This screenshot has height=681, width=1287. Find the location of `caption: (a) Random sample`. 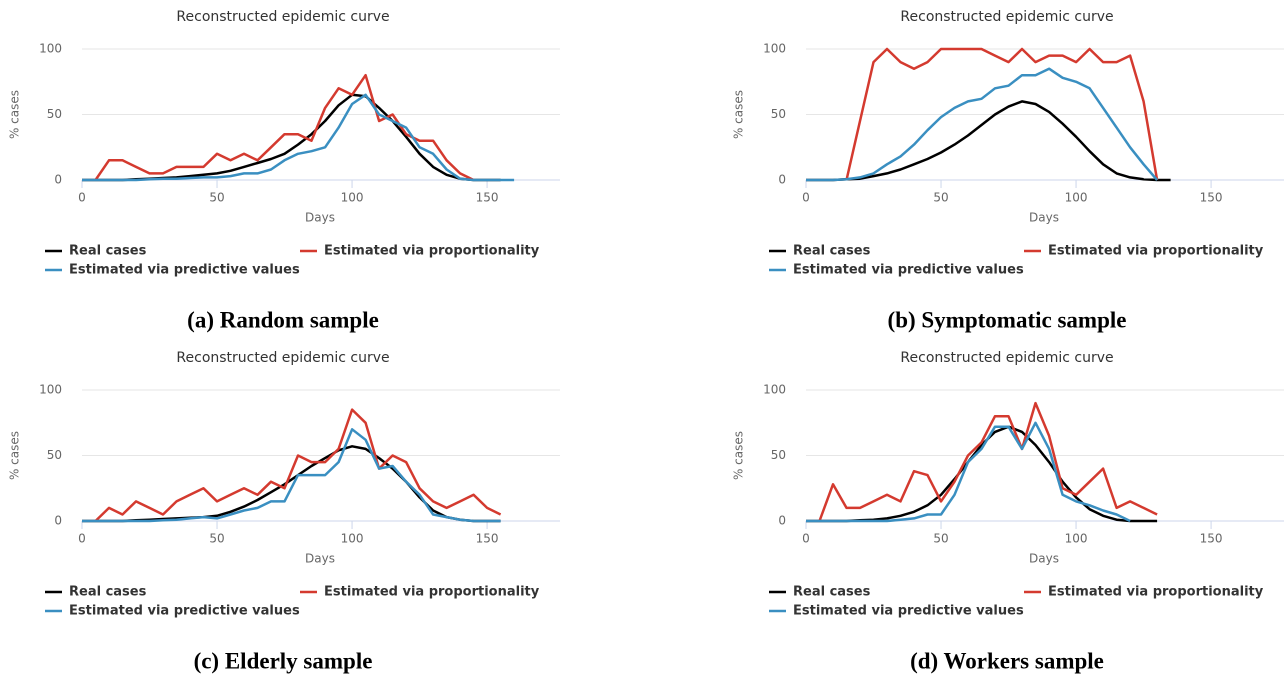

caption: (a) Random sample is located at coordinates (283, 319).